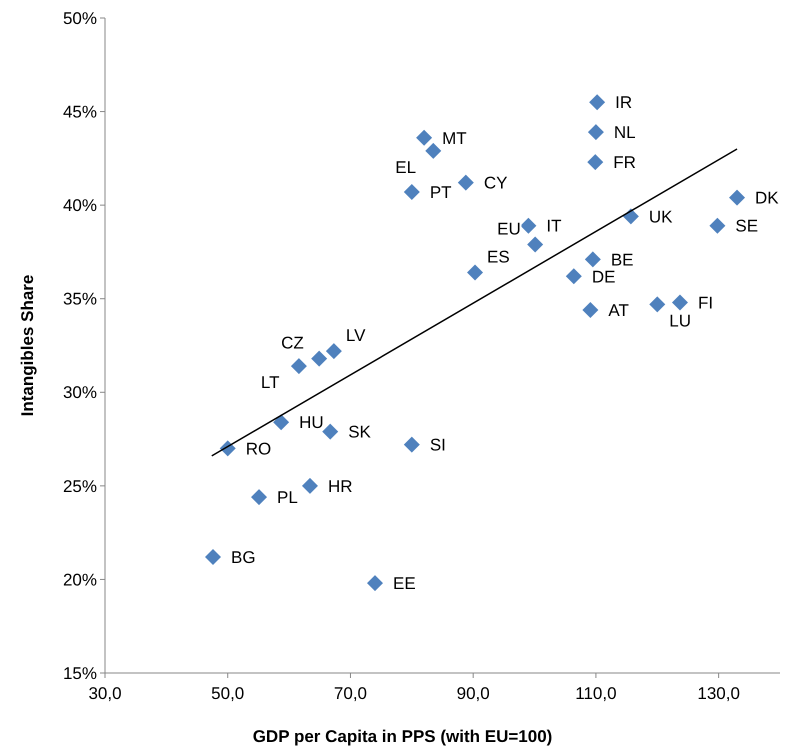 This screenshot has width=792, height=752. I want to click on y-axis-title: Intangibles Share, so click(27, 345).